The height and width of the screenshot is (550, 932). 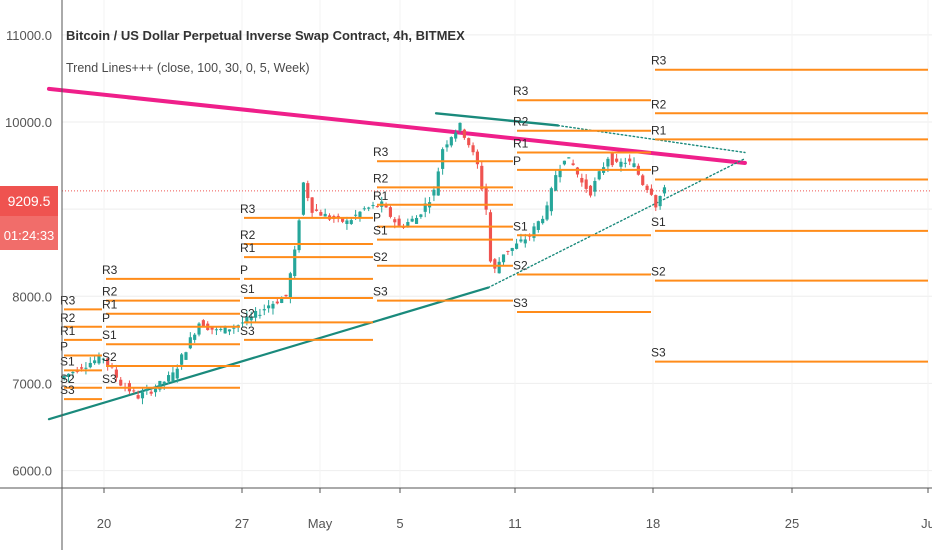 What do you see at coordinates (520, 226) in the screenshot?
I see `pivot-label-s1: S1` at bounding box center [520, 226].